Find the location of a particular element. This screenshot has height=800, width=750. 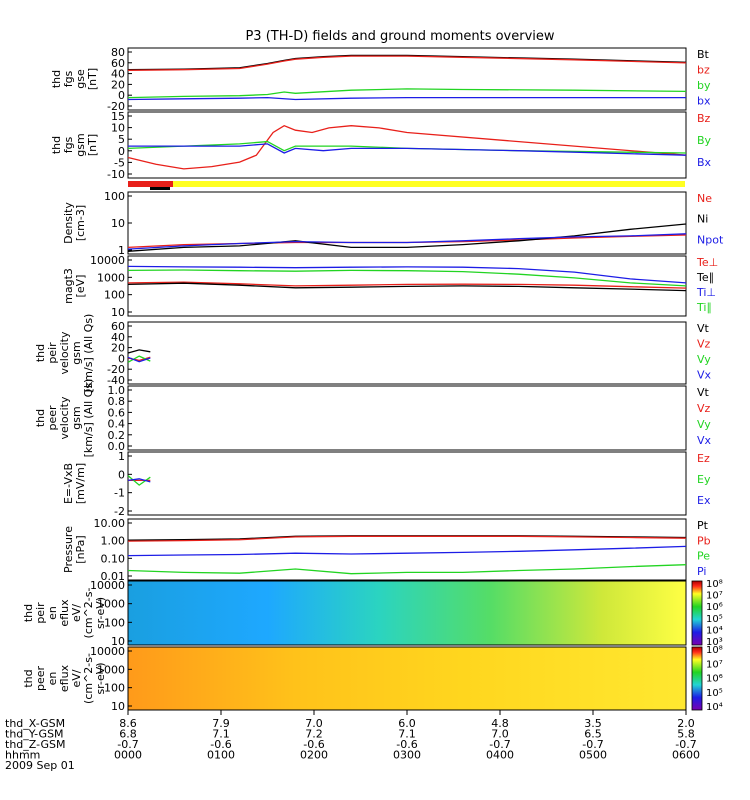

panel-density: 100 10 1 Density[cm-3] Ne Ni Npot is located at coordinates (393, 223).